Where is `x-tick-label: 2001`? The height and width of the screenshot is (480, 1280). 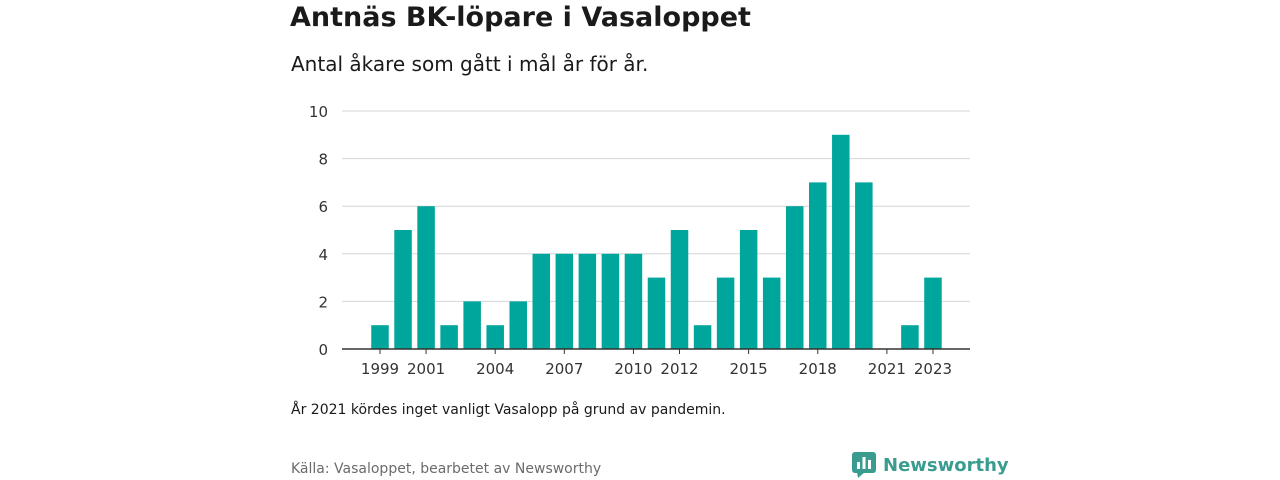 x-tick-label: 2001 is located at coordinates (426, 369).